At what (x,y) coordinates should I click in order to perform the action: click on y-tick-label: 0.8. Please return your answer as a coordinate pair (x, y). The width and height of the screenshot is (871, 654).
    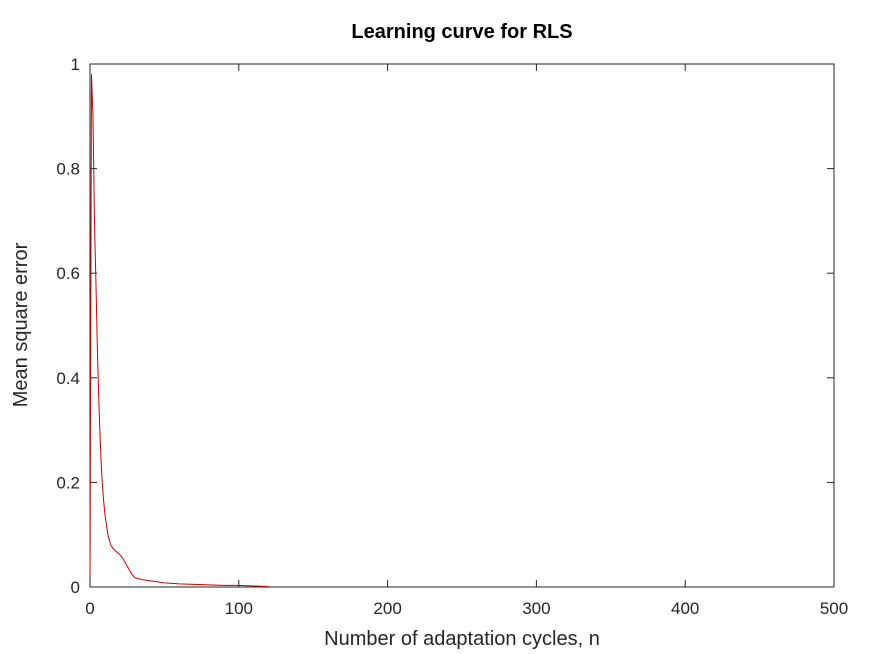
    Looking at the image, I should click on (68, 169).